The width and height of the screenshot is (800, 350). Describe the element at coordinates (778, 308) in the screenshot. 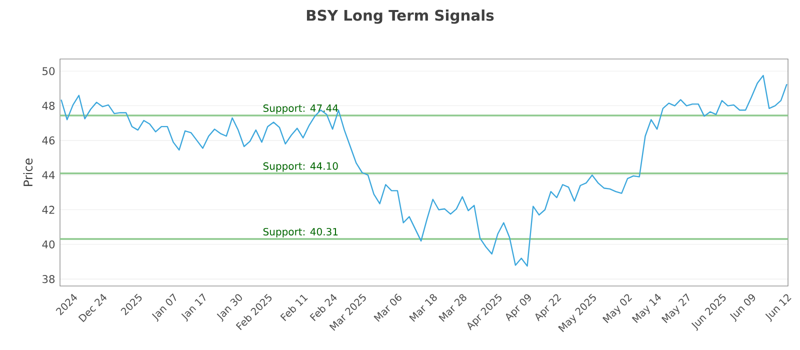

I see `x-tick-label: Jun 12` at that location.